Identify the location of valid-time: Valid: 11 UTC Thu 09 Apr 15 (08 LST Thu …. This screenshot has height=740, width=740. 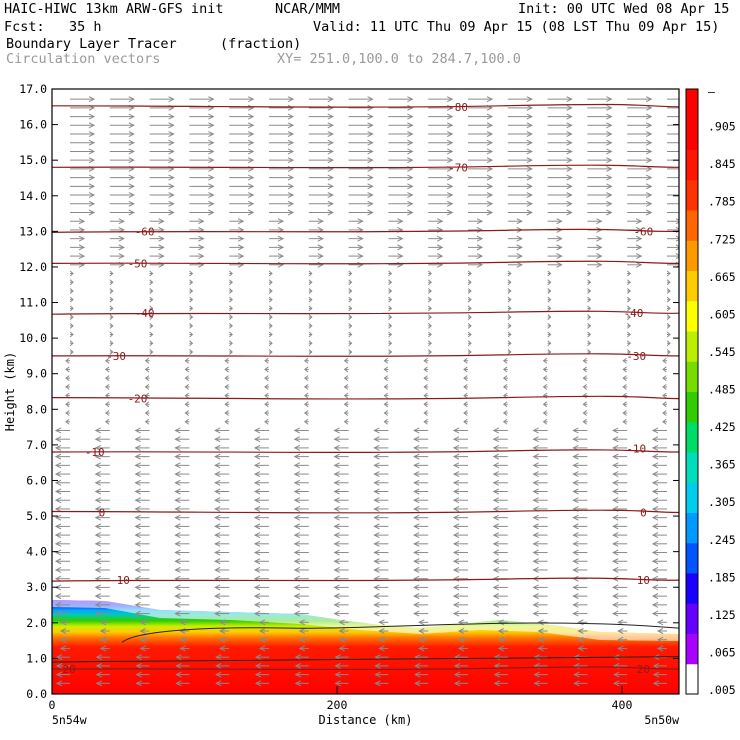
(516, 27).